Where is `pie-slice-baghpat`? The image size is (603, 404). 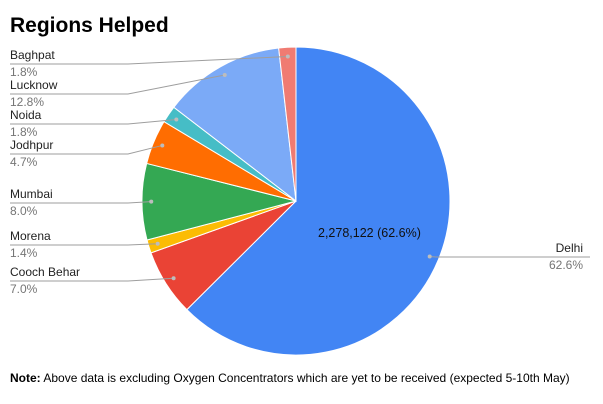 pie-slice-baghpat is located at coordinates (287, 124).